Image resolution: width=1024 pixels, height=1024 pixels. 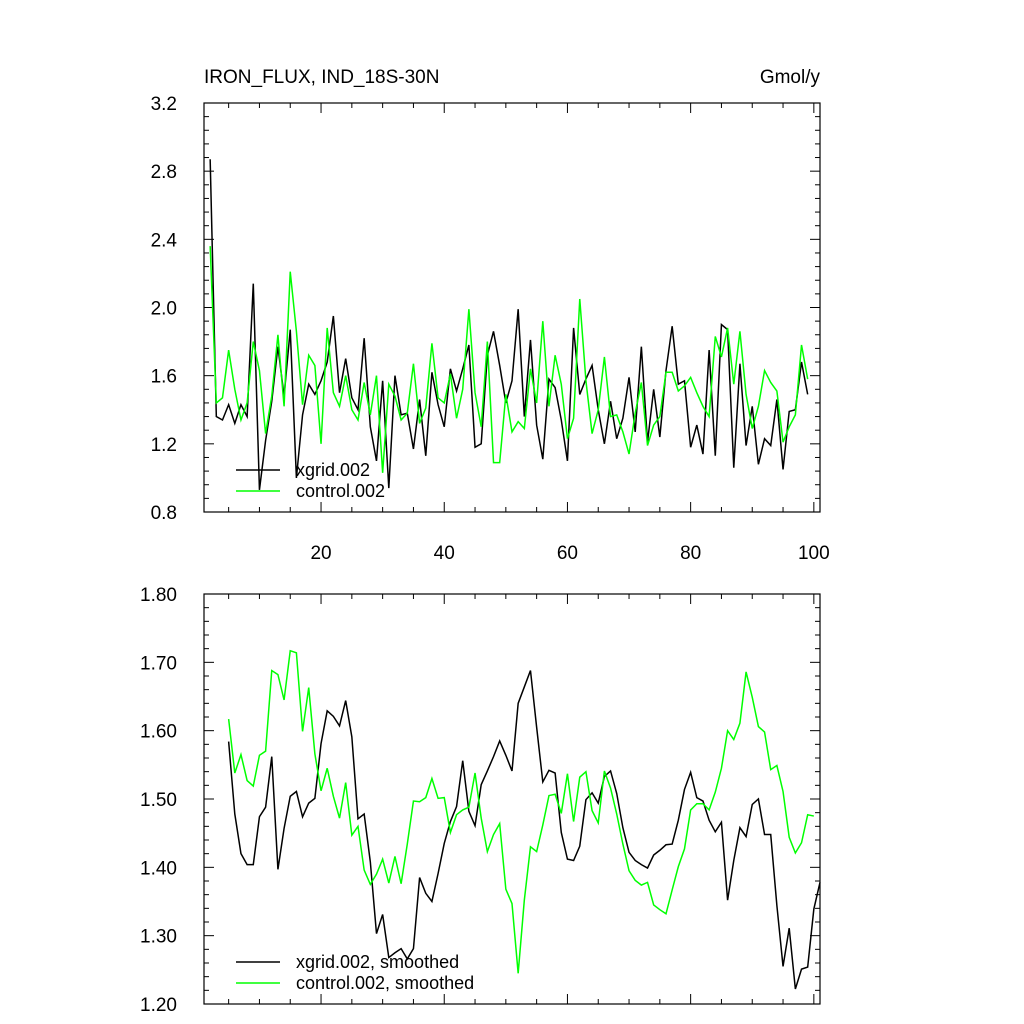 I want to click on y-tick-label: 1.60, so click(x=158, y=732).